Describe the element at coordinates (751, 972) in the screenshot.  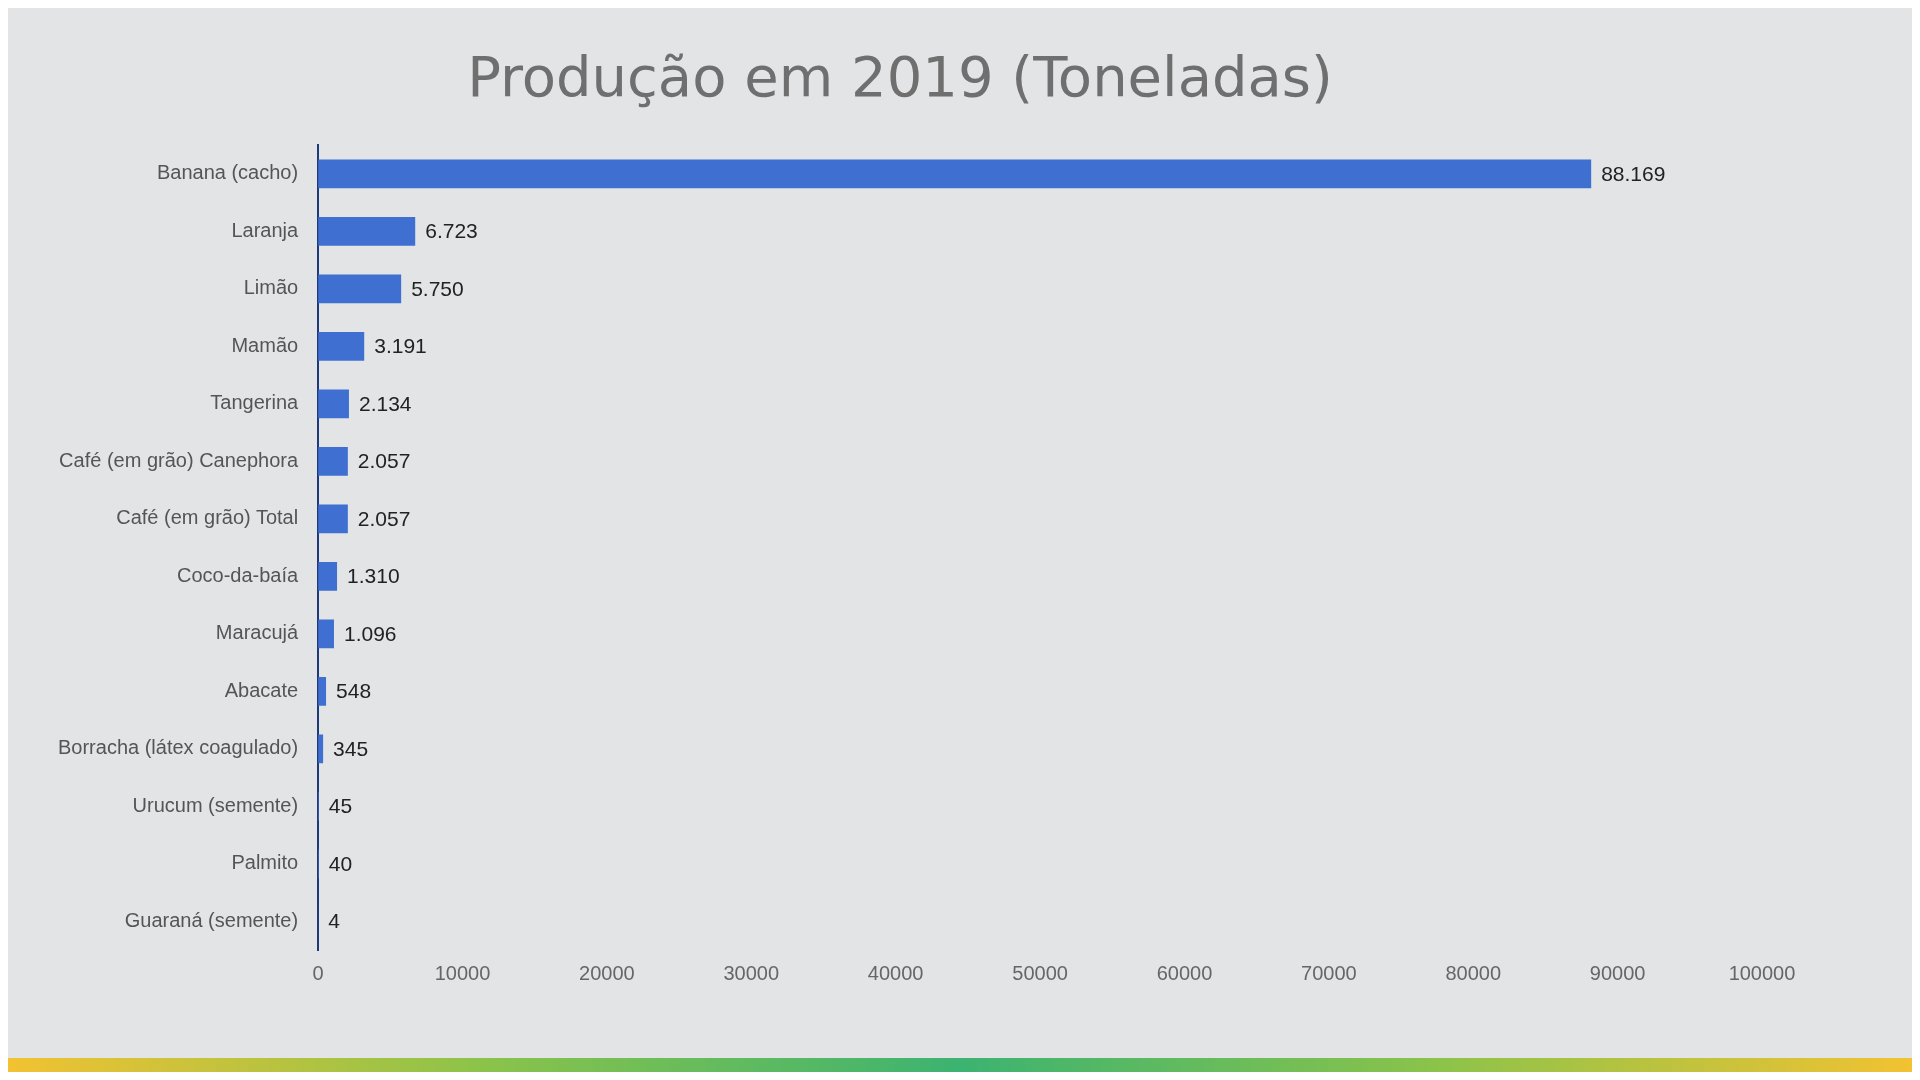
I see `x-tick-label: 30000` at that location.